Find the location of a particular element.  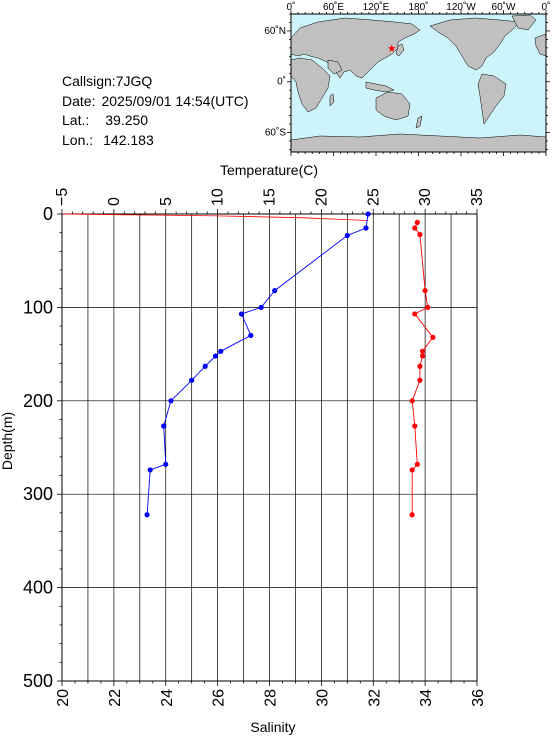

date-label: Date: is located at coordinates (79, 100).